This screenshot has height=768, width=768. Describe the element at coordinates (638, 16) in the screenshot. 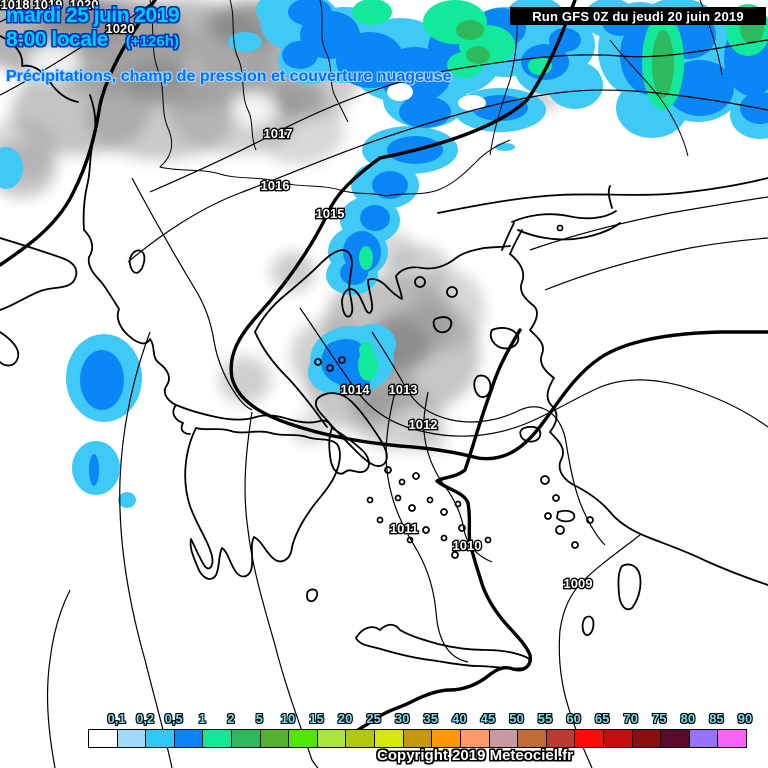

I see `run-info-banner: Run GFS 0Z du jeudi 20 juin 2019` at that location.